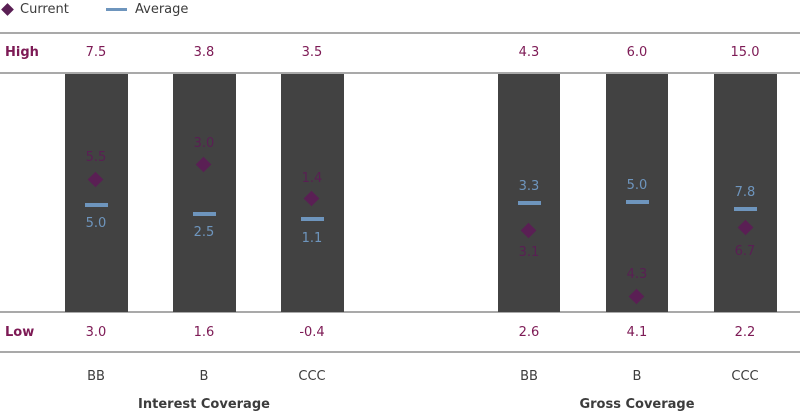 This screenshot has width=800, height=415. Describe the element at coordinates (400, 73) in the screenshot. I see `divider-high` at that location.